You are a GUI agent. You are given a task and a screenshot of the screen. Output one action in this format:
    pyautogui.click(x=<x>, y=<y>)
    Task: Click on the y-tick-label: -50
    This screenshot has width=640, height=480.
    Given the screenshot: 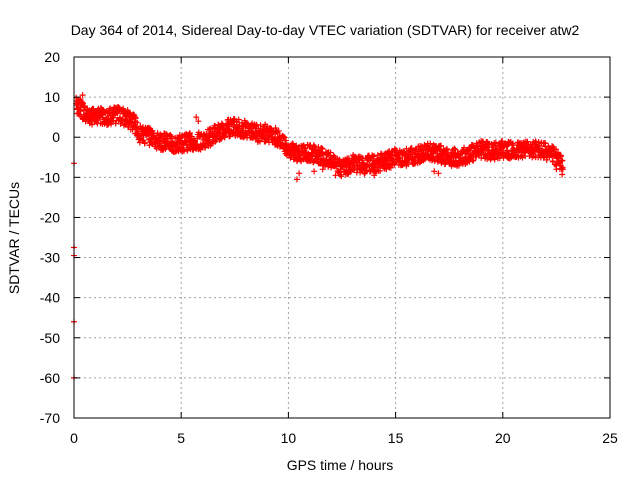 What is the action you would take?
    pyautogui.click(x=50, y=338)
    